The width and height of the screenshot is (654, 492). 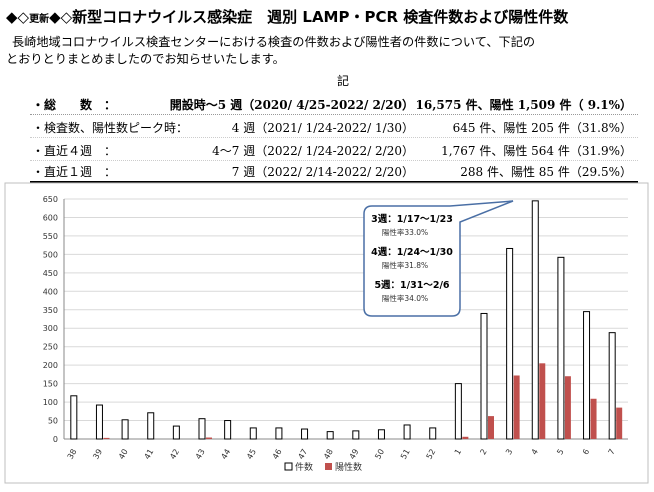 What do you see at coordinates (379, 454) in the screenshot?
I see `x-tick-label: 50` at bounding box center [379, 454].